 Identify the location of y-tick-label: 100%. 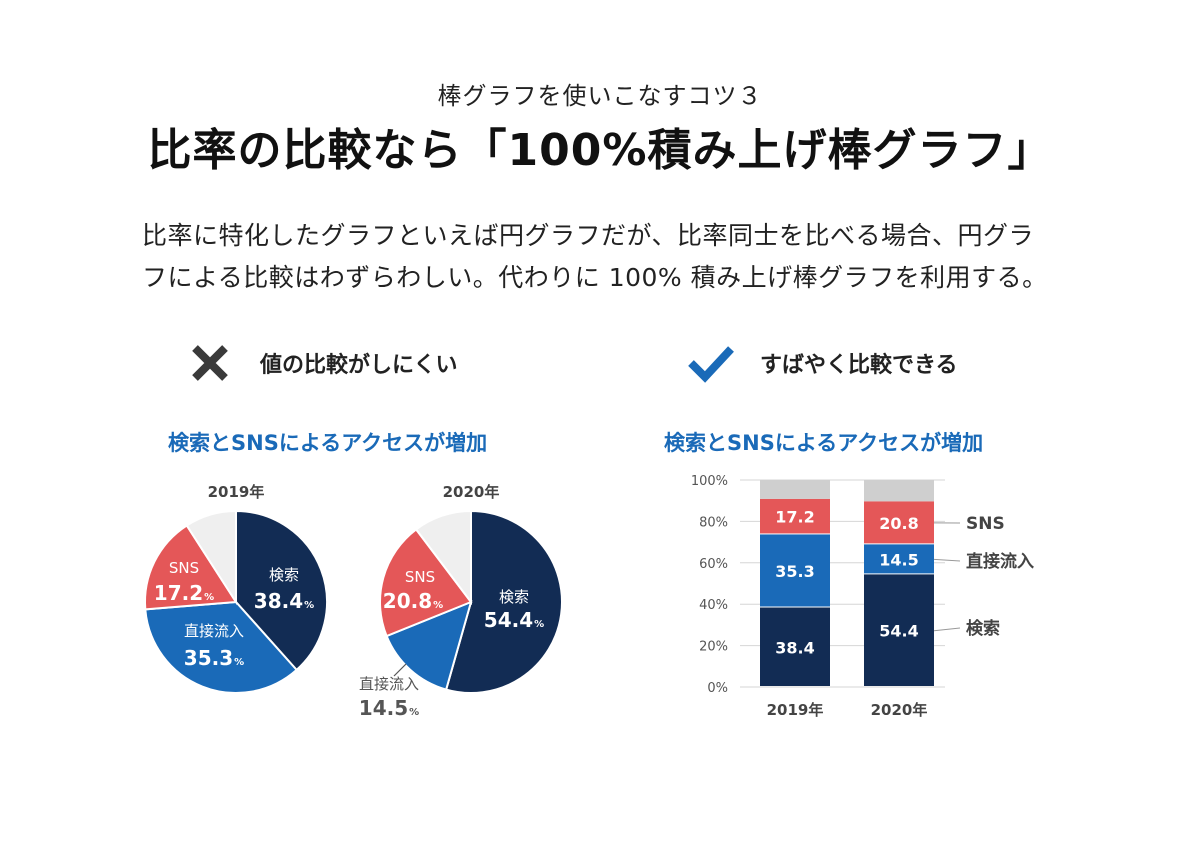
(709, 481).